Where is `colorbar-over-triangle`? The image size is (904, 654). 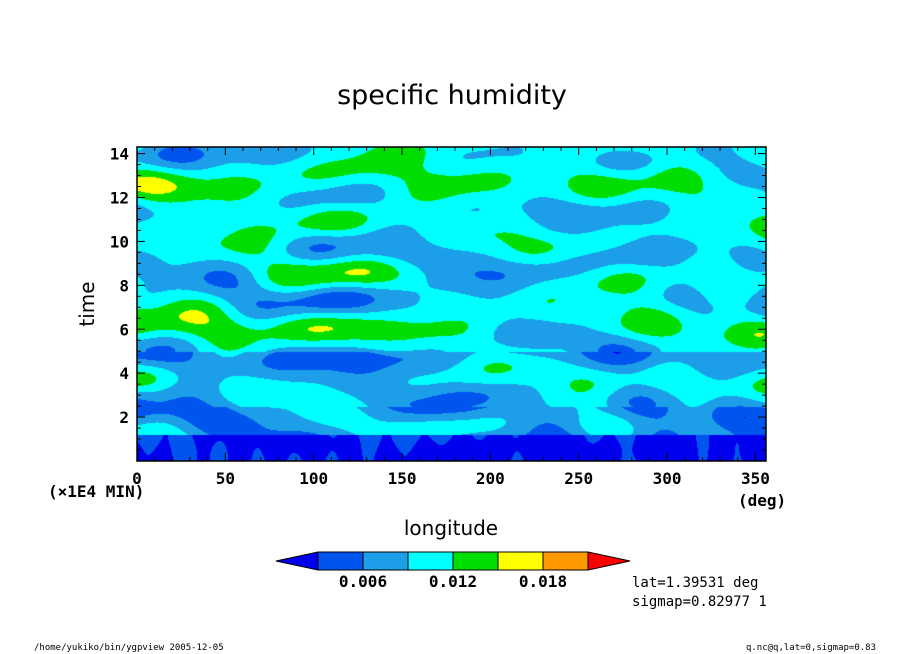 colorbar-over-triangle is located at coordinates (609, 561).